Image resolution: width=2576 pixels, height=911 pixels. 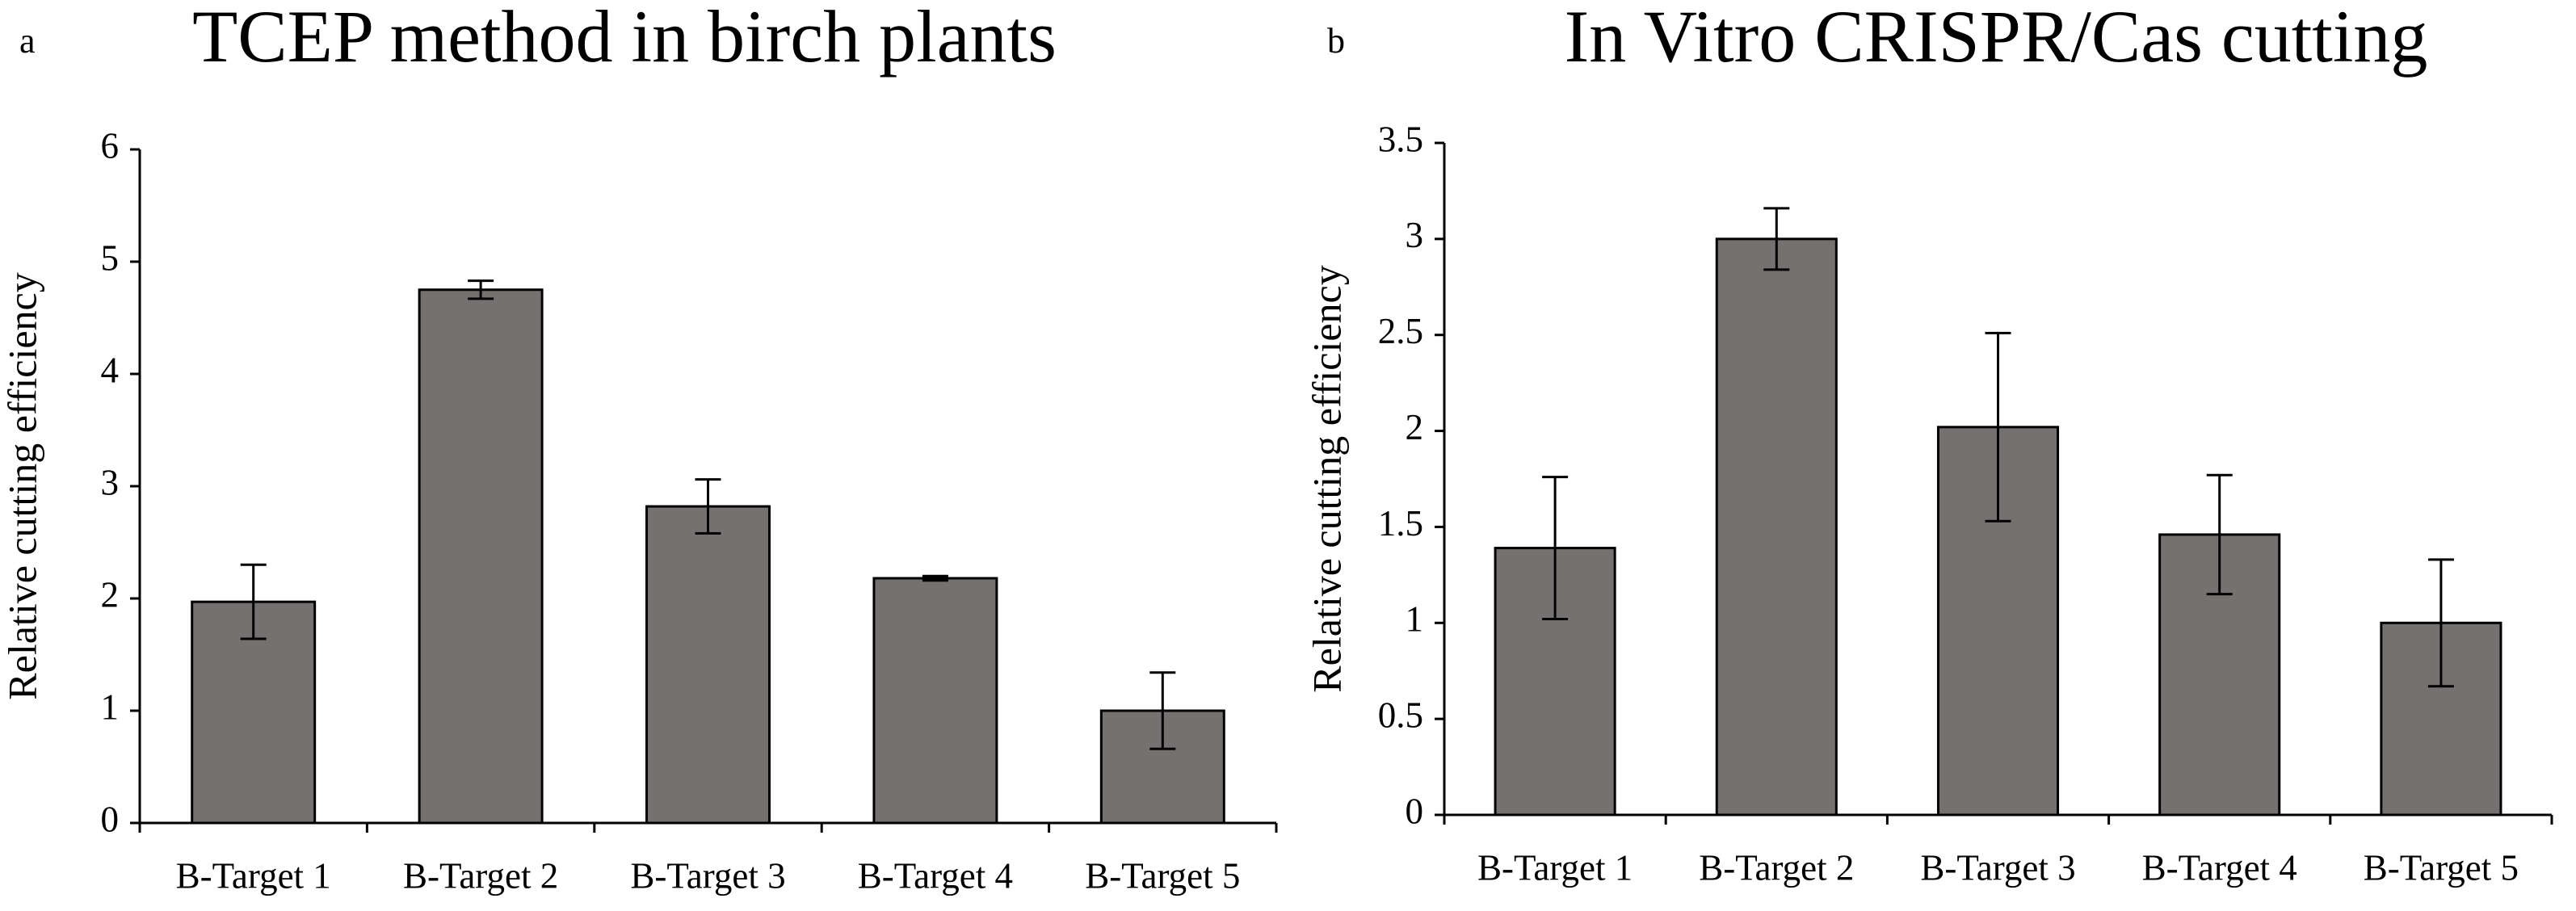 What do you see at coordinates (625, 39) in the screenshot?
I see `chart-title: TCEP method in birch plants` at bounding box center [625, 39].